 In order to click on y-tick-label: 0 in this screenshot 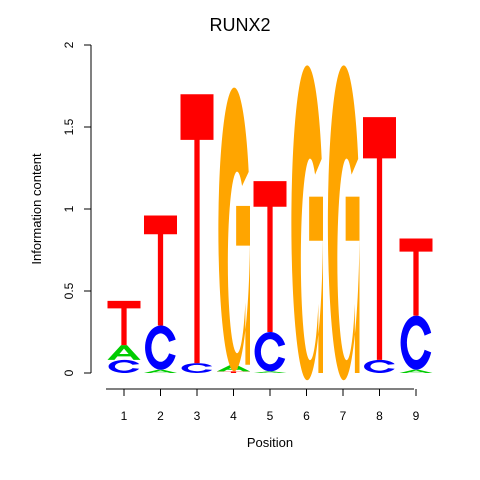, I will do `click(69, 372)`.